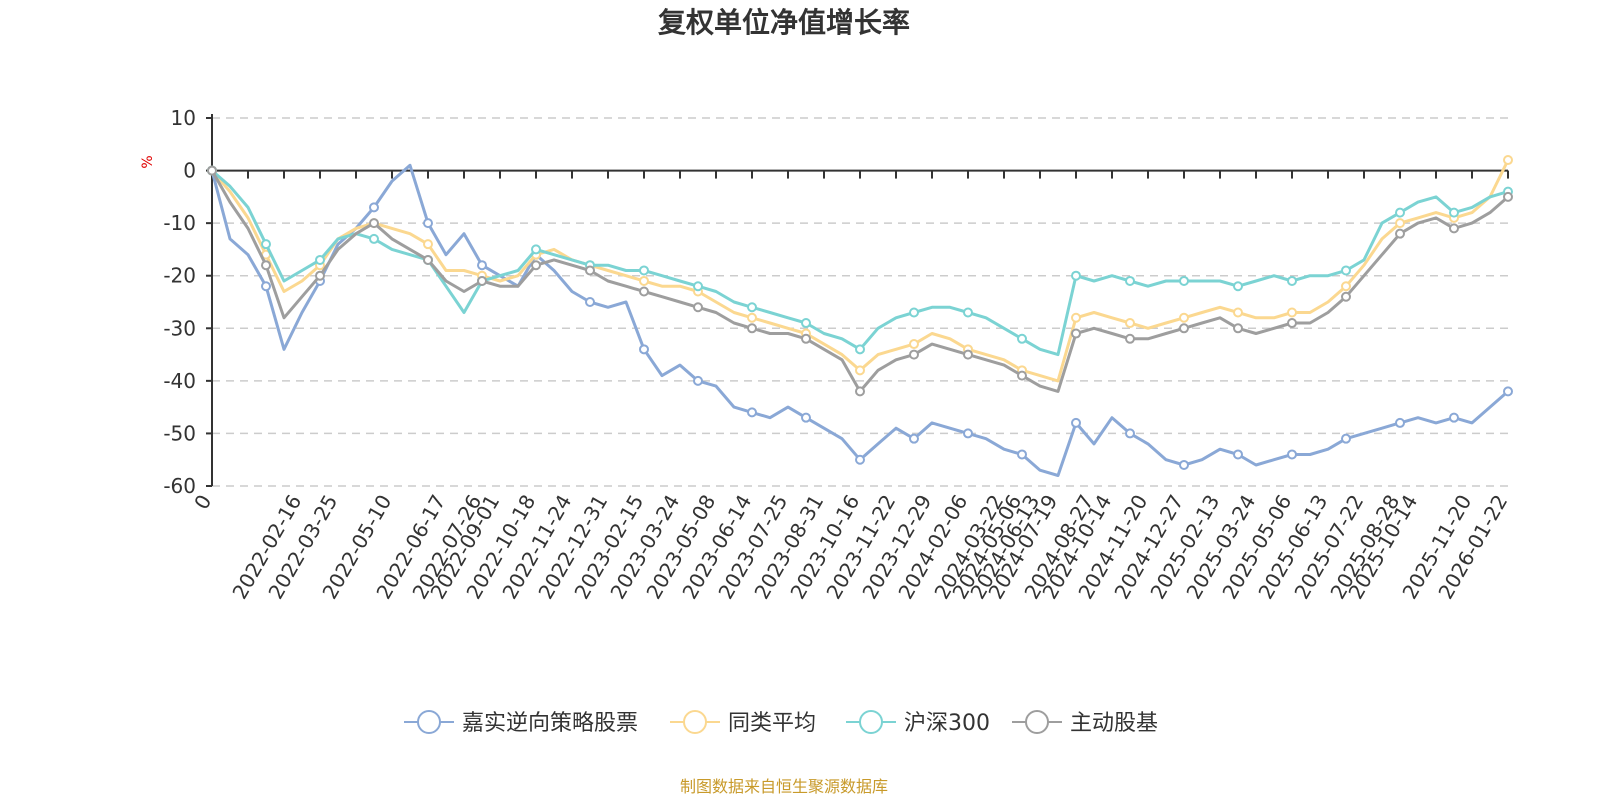  Describe the element at coordinates (189, 171) in the screenshot. I see `y-tick-label: 0` at that location.